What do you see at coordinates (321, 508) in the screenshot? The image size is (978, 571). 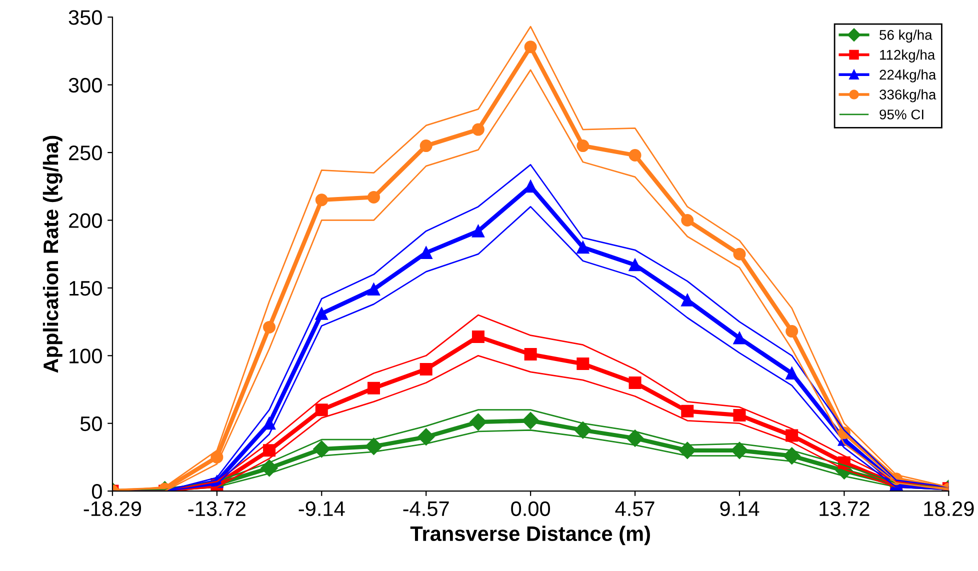 I see `x-tick-label: -9.14` at bounding box center [321, 508].